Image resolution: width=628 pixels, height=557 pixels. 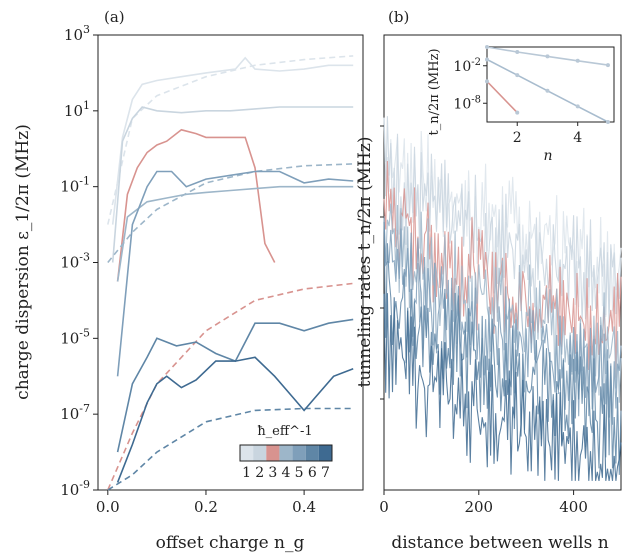 I want to click on y-tick-label: 10³, so click(x=77, y=33).